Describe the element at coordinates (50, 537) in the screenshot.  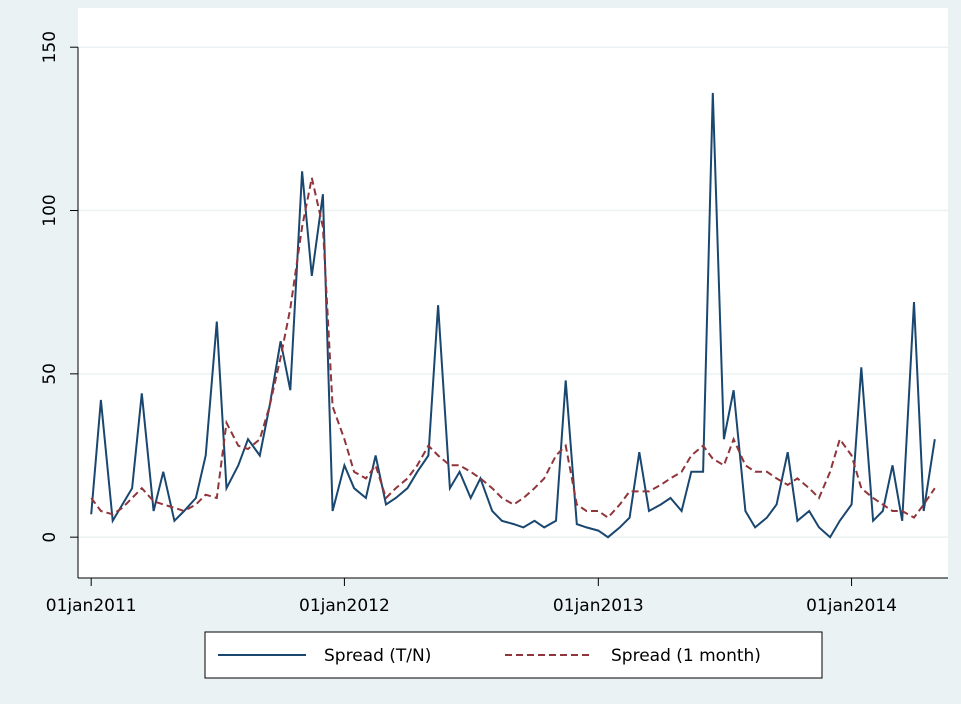
I see `y-tick-label: 0` at that location.